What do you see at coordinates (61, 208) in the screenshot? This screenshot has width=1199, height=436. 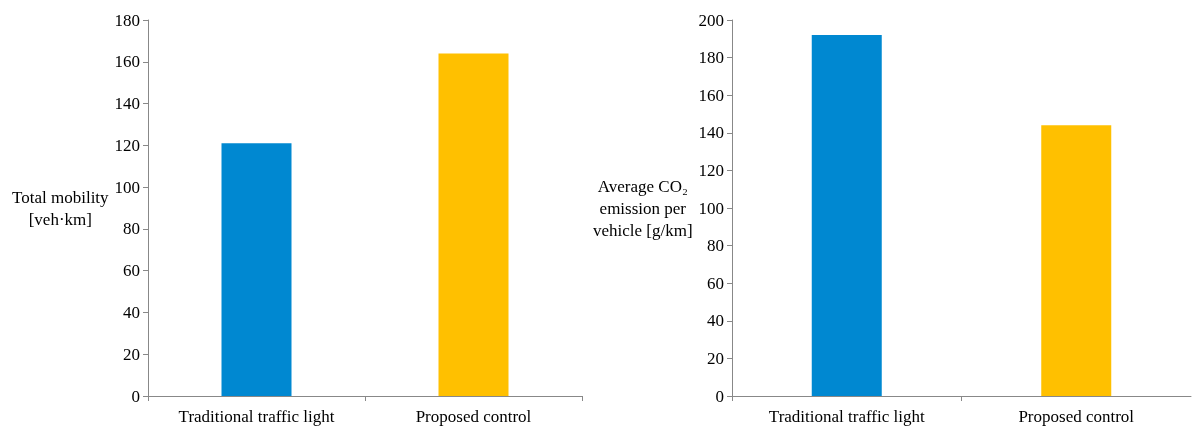 I see `y-axis-title: Total mobility [veh·km]` at bounding box center [61, 208].